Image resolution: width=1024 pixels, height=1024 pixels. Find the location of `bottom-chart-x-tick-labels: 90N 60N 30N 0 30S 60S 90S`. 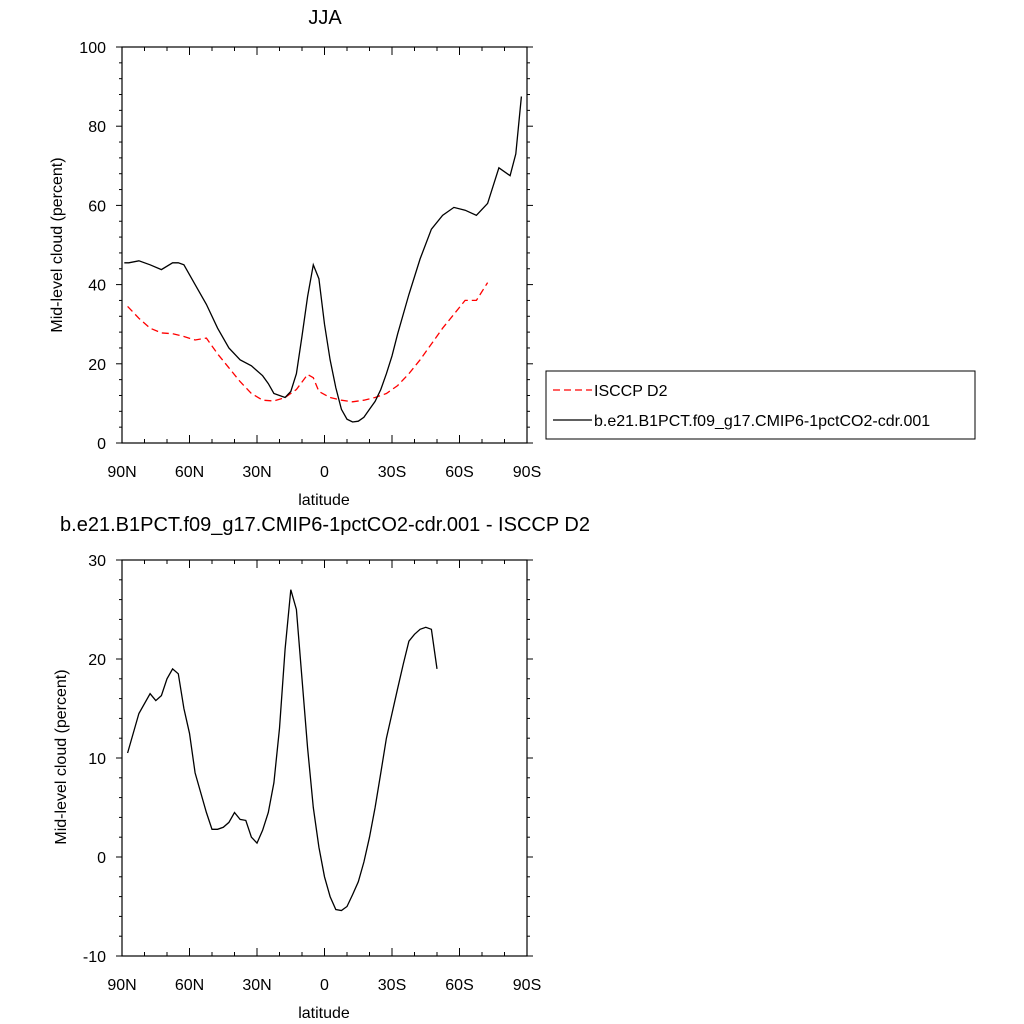

bottom-chart-x-tick-labels: 90N 60N 30N 0 30S 60S 90S is located at coordinates (324, 985).